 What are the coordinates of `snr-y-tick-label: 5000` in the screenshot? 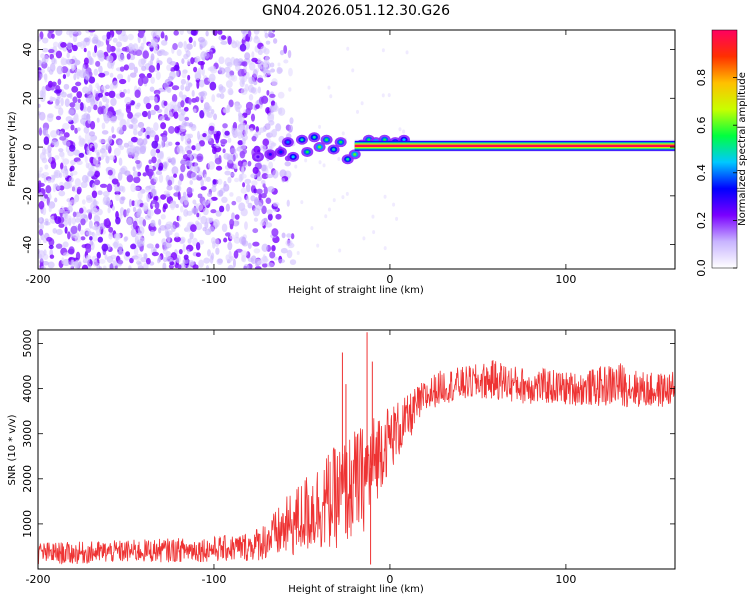 It's located at (27, 344).